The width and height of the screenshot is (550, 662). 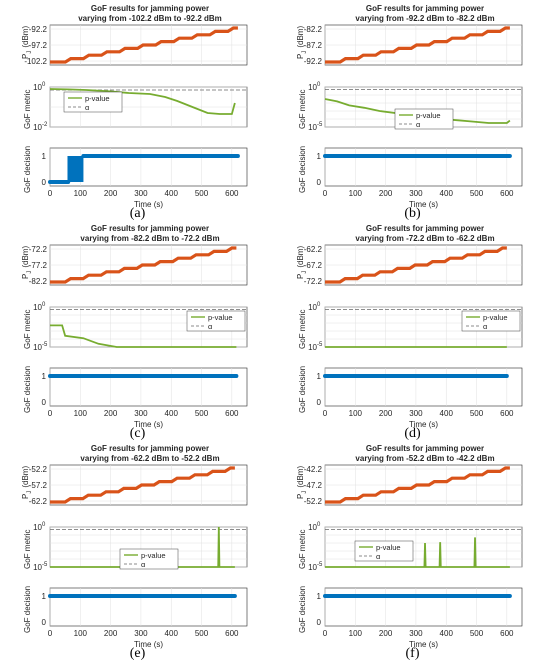 I want to click on power-tick-label: -67.2, so click(x=313, y=265).